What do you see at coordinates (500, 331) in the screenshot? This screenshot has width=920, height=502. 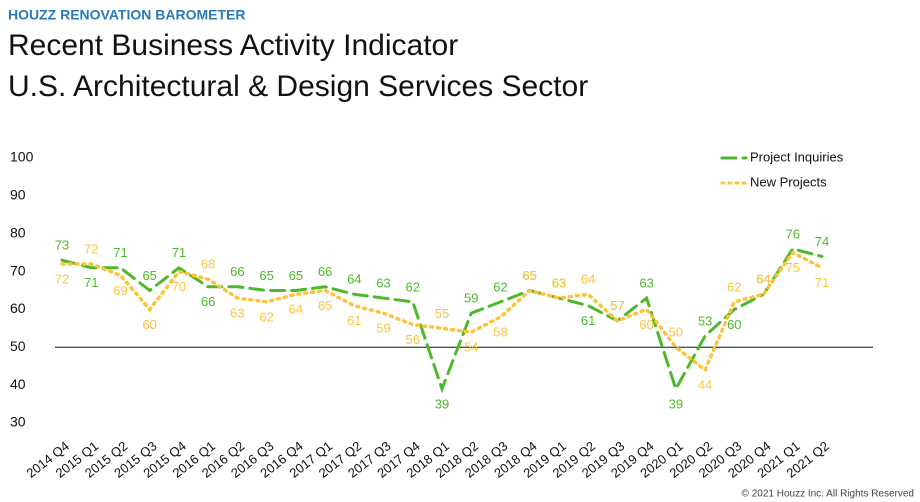 I see `data-label: 58` at bounding box center [500, 331].